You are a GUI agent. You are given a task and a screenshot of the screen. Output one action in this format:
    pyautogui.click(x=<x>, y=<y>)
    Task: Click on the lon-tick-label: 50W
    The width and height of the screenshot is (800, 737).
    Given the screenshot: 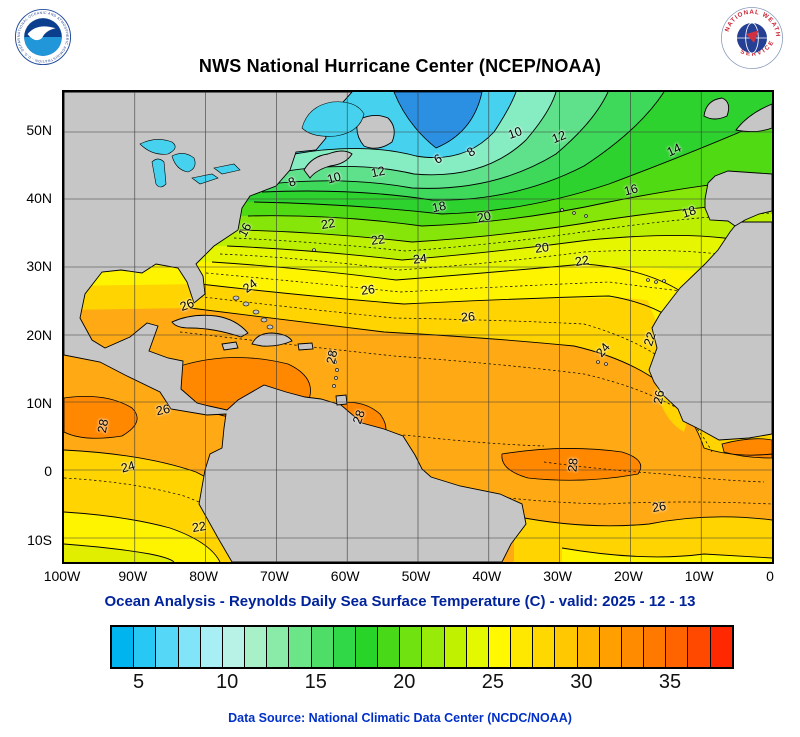 What is the action you would take?
    pyautogui.click(x=416, y=576)
    